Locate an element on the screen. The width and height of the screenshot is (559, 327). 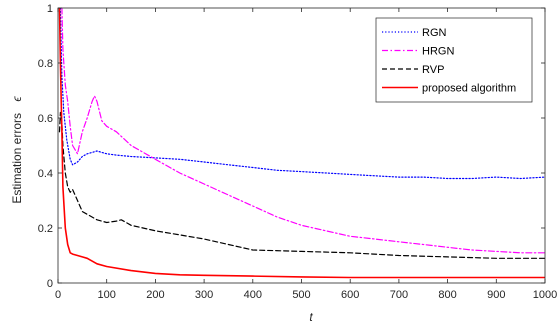
x-tick-label: 100 is located at coordinates (107, 295).